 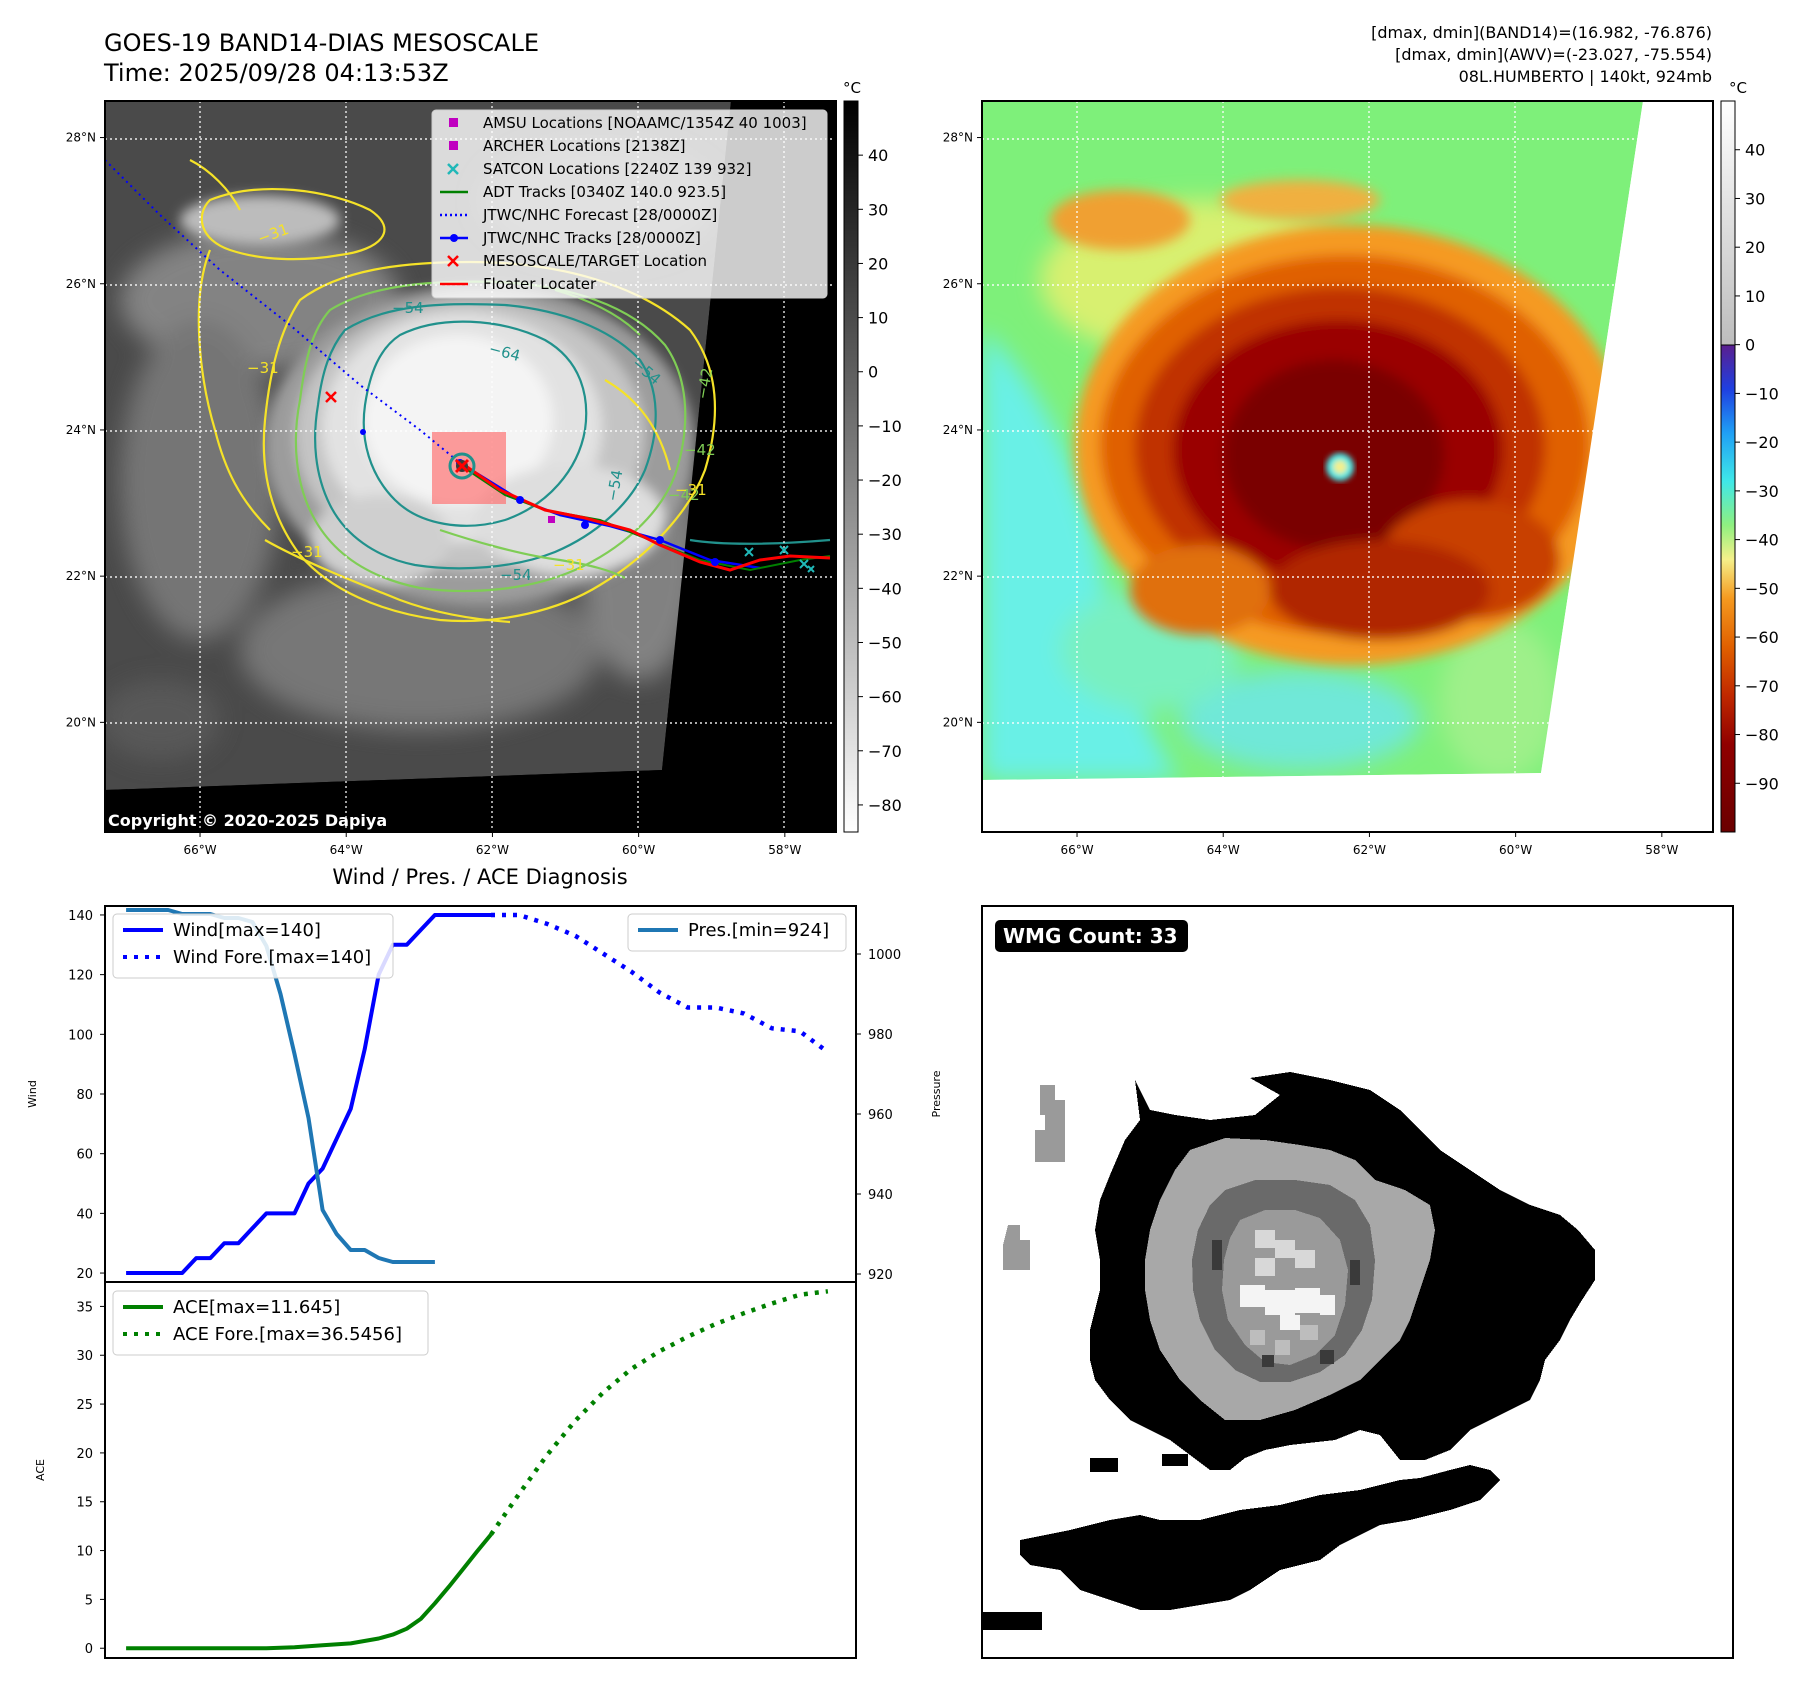 What do you see at coordinates (199, 850) in the screenshot?
I see `lon-tick-label: 66°W` at bounding box center [199, 850].